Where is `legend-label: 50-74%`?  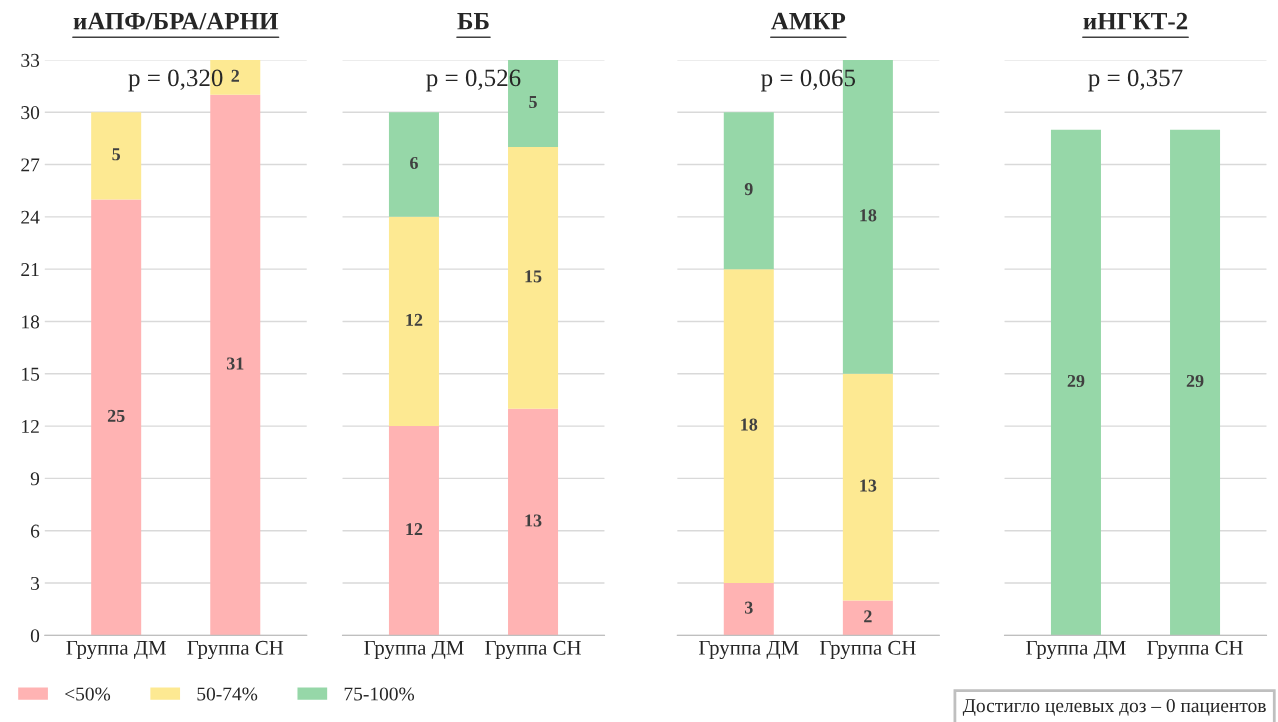
legend-label: 50-74% is located at coordinates (227, 694).